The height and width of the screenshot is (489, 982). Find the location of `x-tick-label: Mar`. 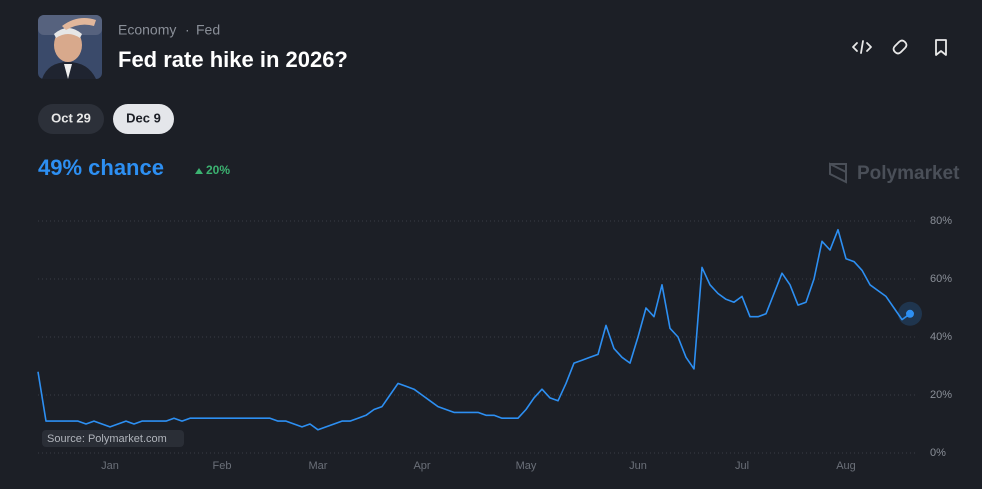

x-tick-label: Mar is located at coordinates (318, 466).